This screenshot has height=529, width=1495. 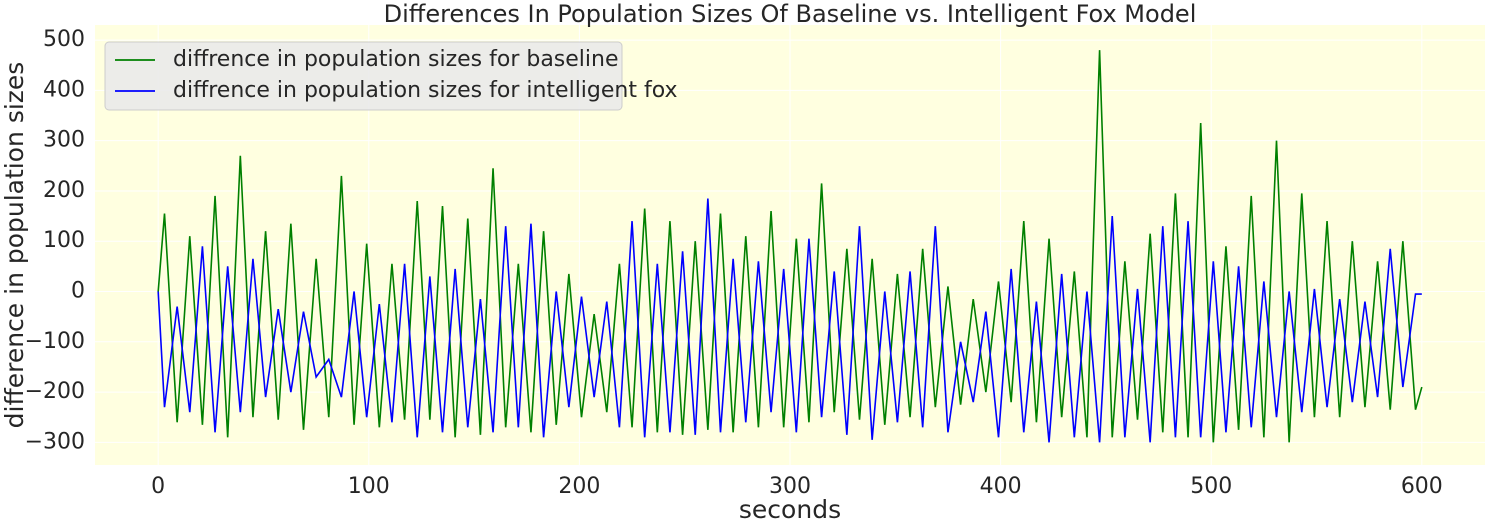 I want to click on y-tick-label: 400, so click(x=64, y=89).